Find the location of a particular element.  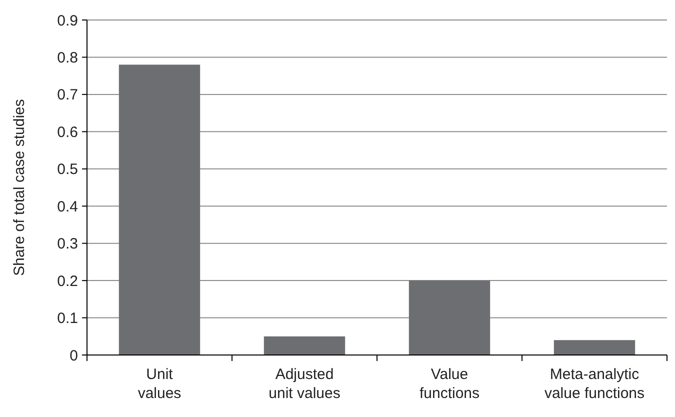

y-tick-label: 0.4 is located at coordinates (67, 207).